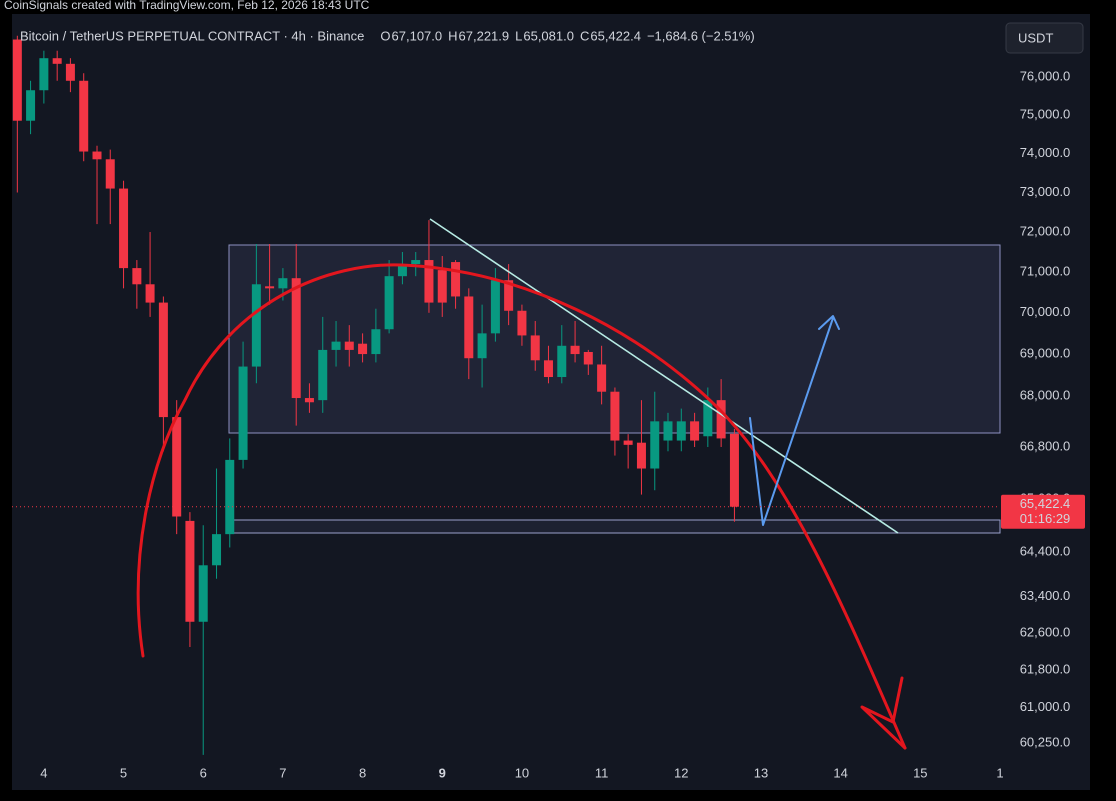 The height and width of the screenshot is (801, 1116). What do you see at coordinates (681, 772) in the screenshot?
I see `x-tick-label: 12` at bounding box center [681, 772].